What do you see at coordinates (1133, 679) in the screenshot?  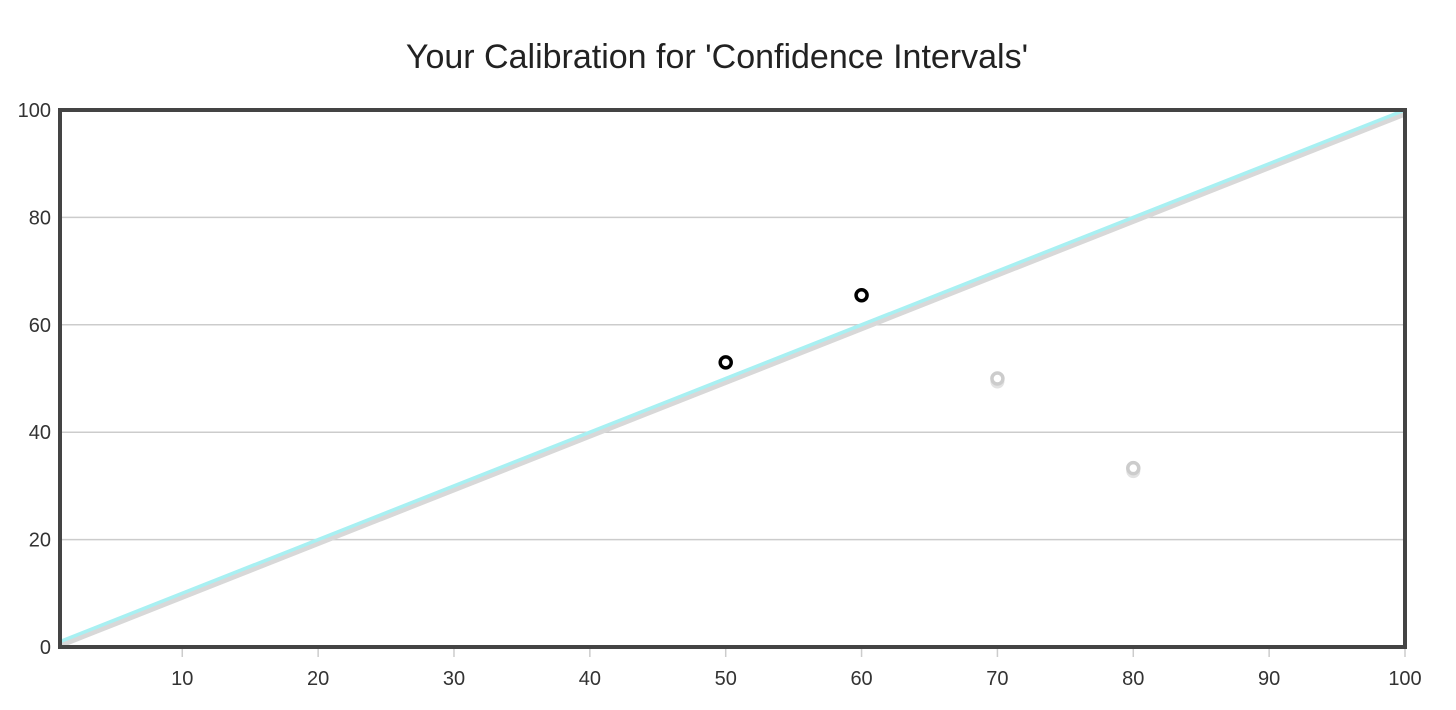 I see `x-tick-label: 80` at bounding box center [1133, 679].